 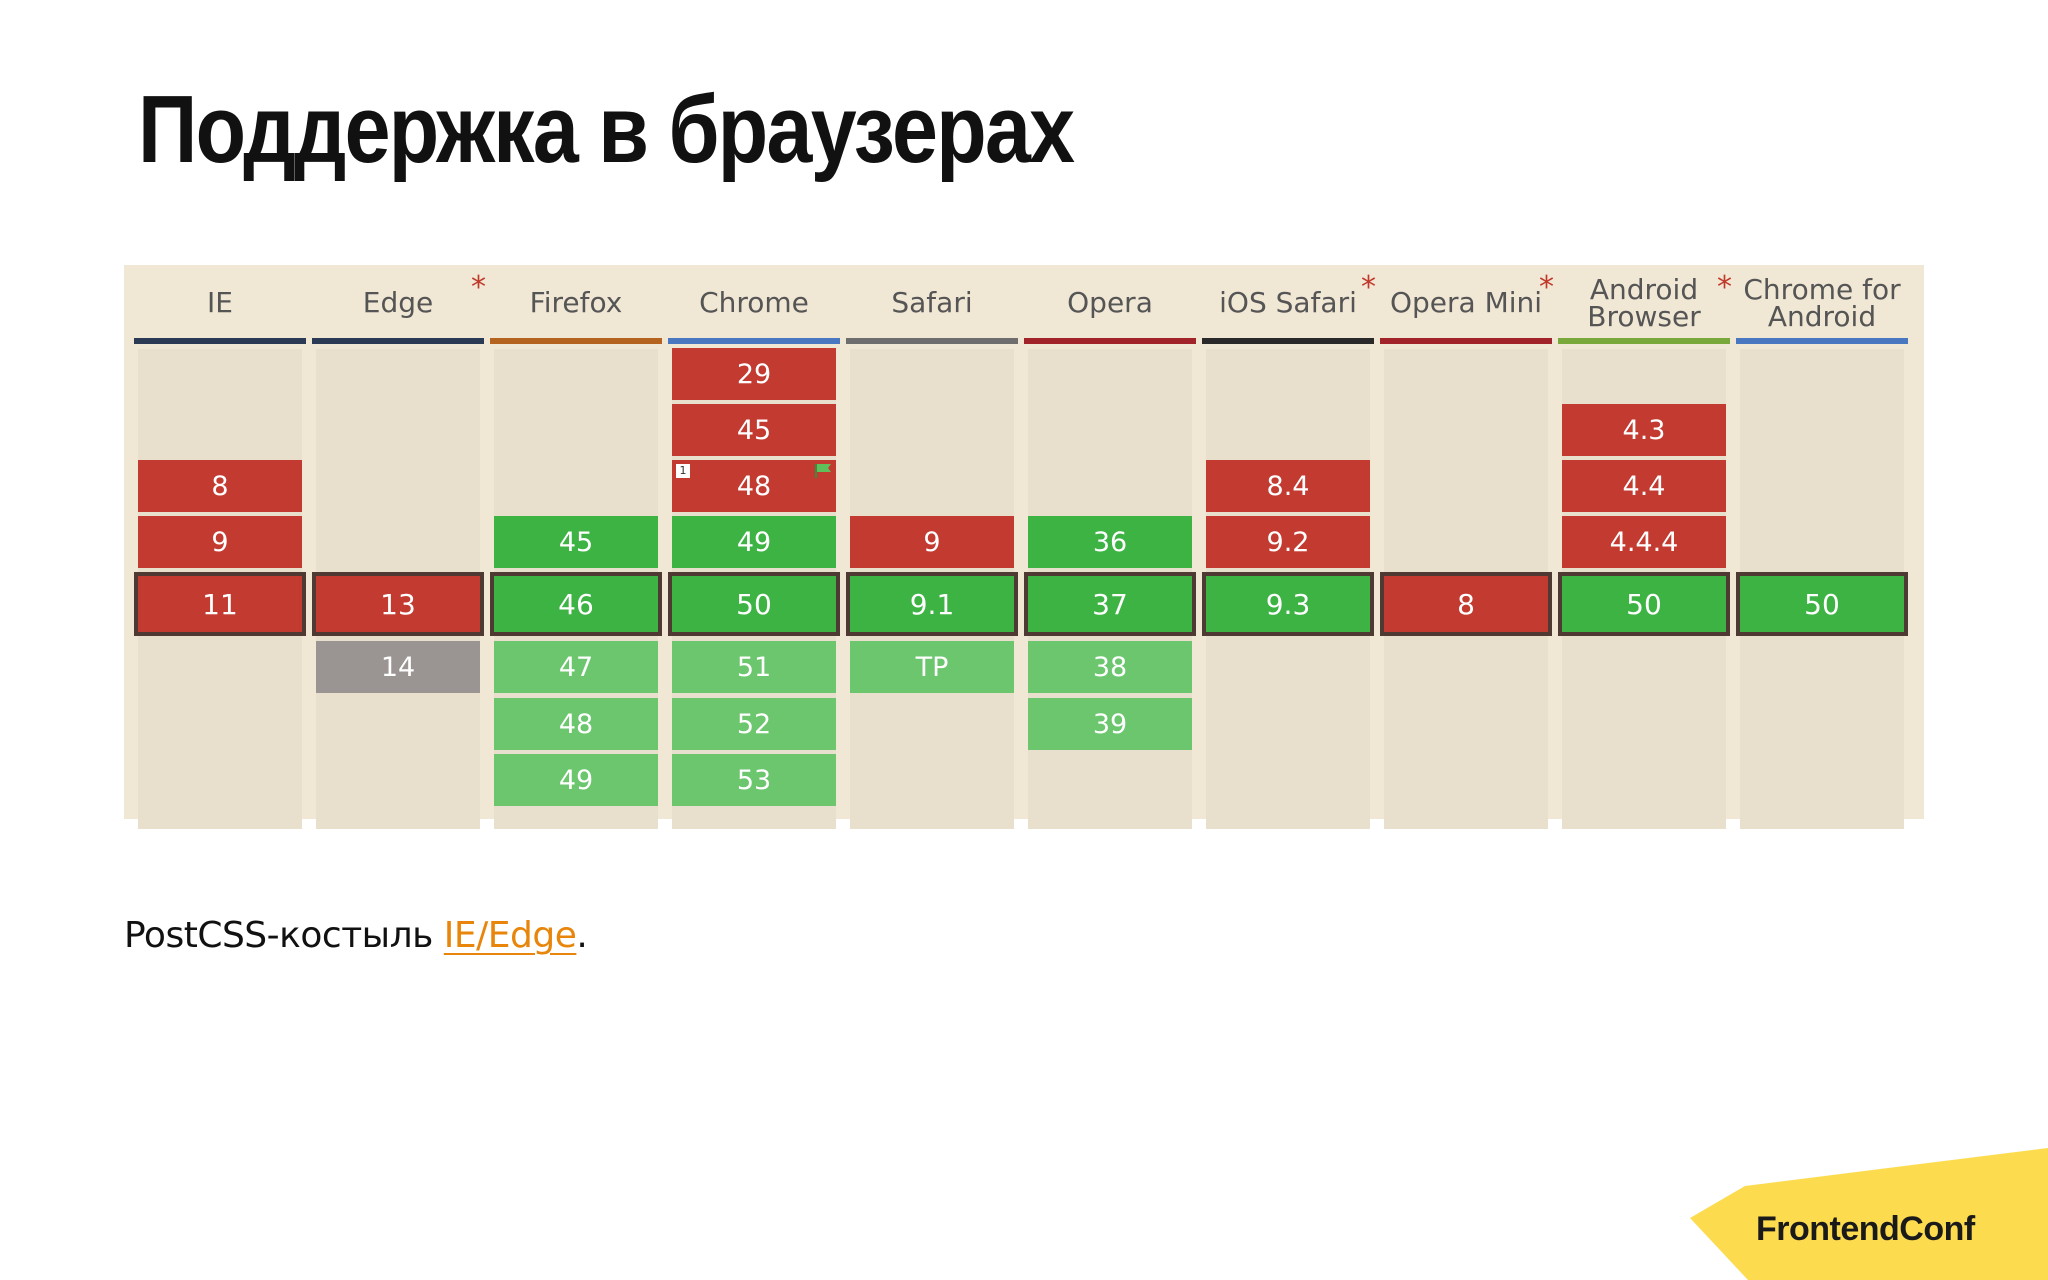 I want to click on browser-name: Chrome for Android, so click(x=1822, y=302).